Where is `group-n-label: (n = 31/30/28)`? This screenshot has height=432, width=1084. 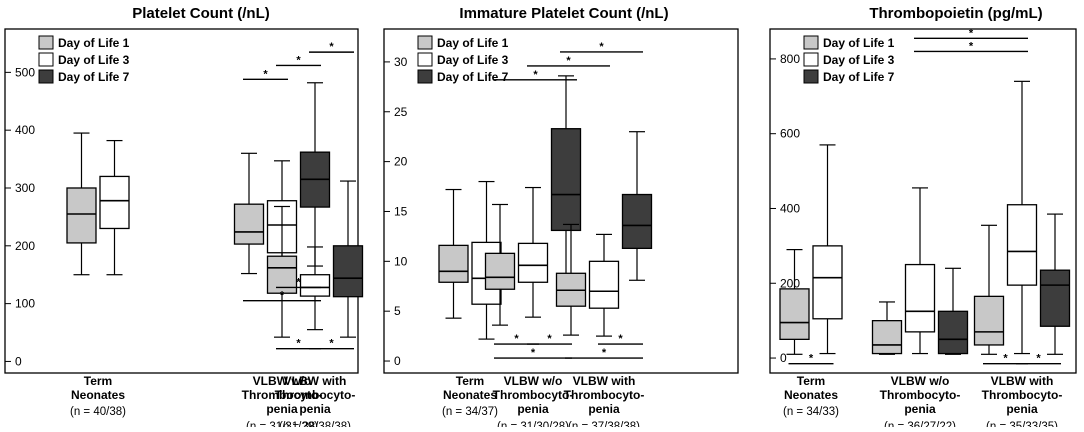 group-n-label: (n = 31/30/28) is located at coordinates (533, 424).